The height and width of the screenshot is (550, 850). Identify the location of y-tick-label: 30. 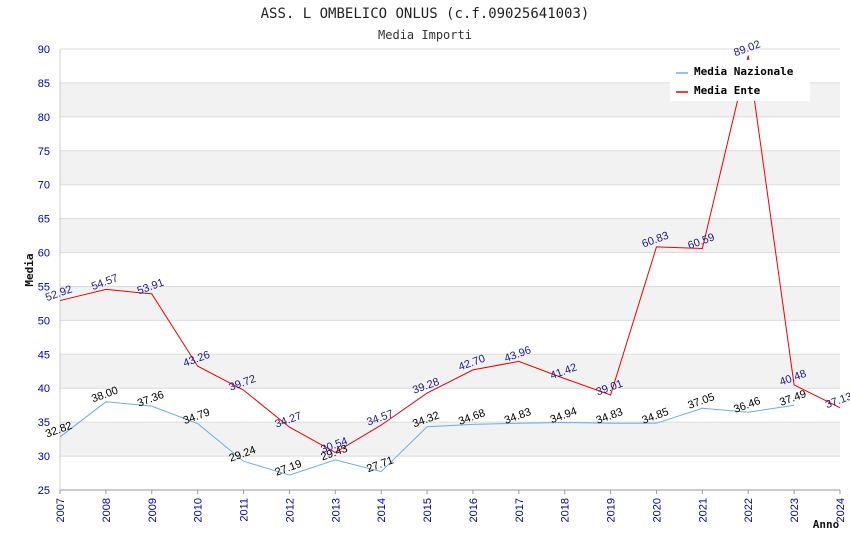
(44, 457).